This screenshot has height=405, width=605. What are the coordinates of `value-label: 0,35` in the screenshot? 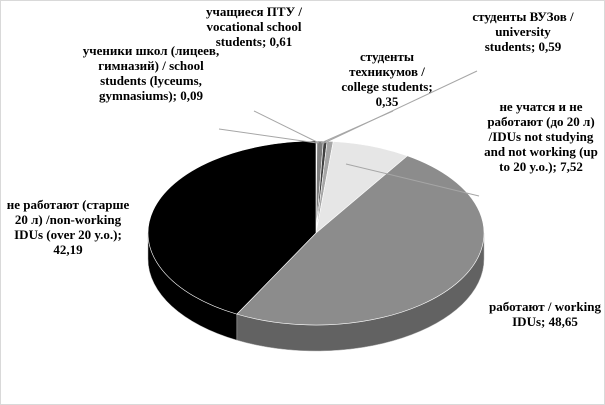 It's located at (387, 101).